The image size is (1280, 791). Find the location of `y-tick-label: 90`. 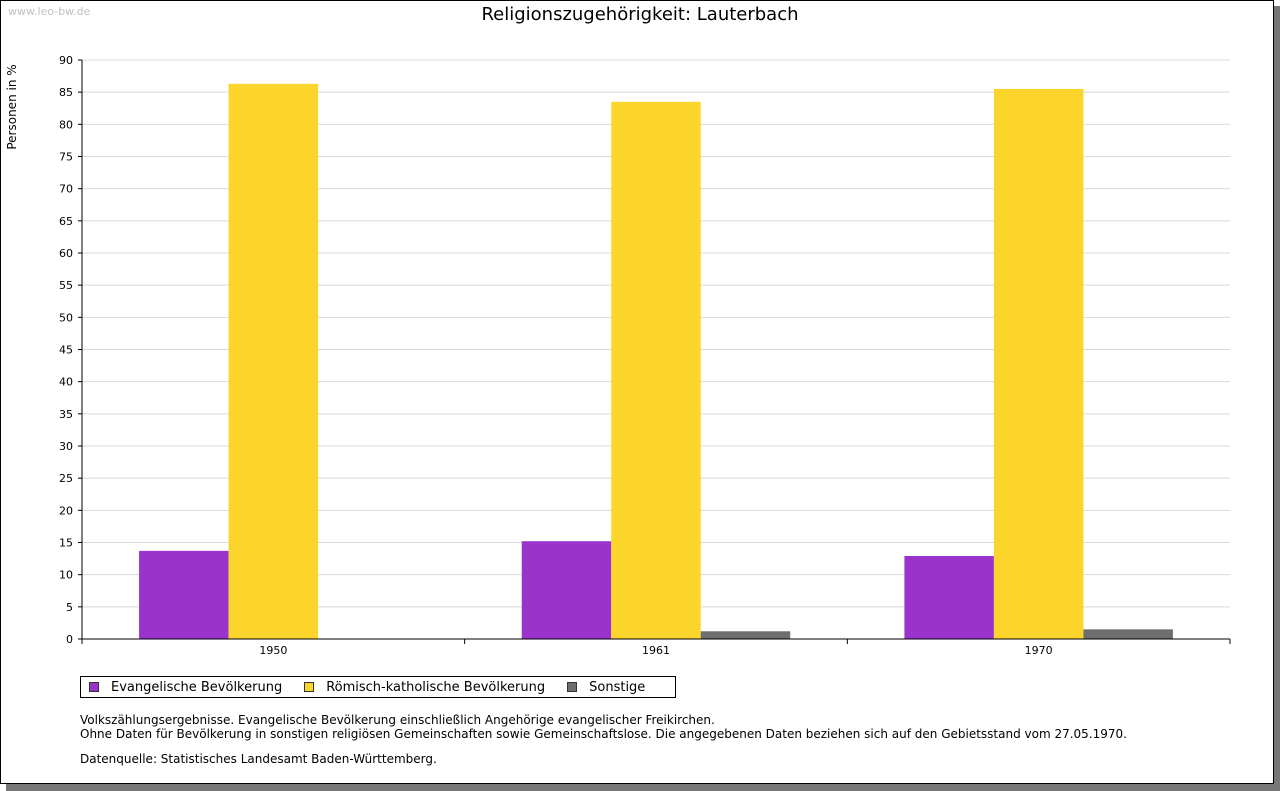

y-tick-label: 90 is located at coordinates (66, 60).